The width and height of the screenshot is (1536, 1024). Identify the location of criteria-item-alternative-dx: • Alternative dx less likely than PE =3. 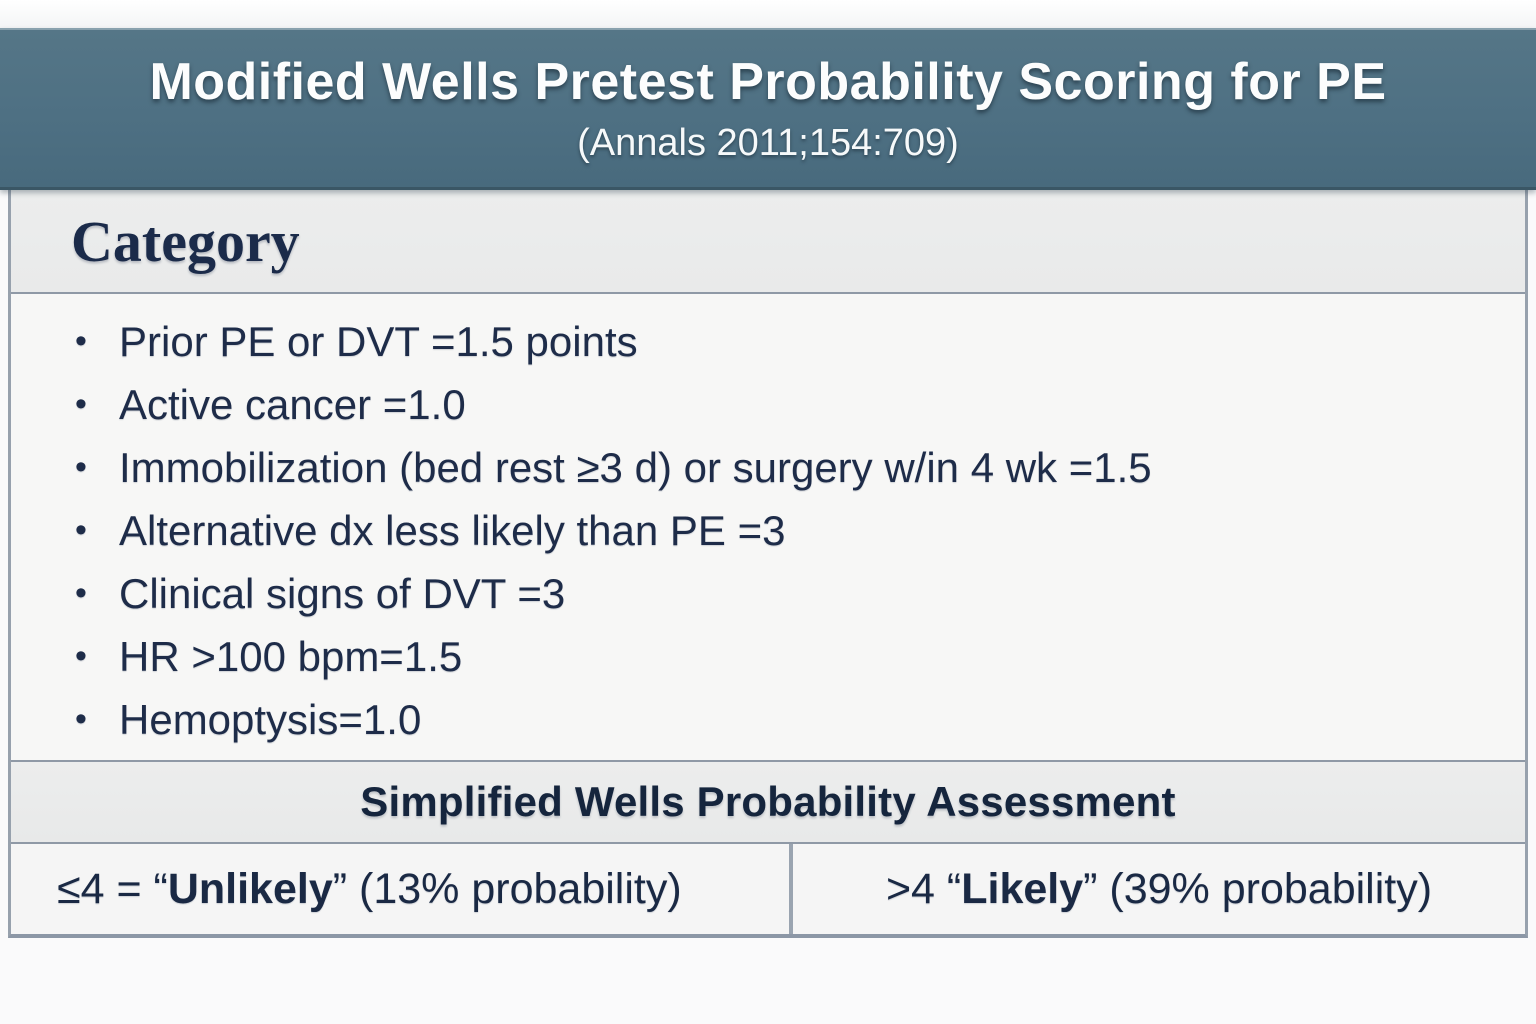
(790, 530).